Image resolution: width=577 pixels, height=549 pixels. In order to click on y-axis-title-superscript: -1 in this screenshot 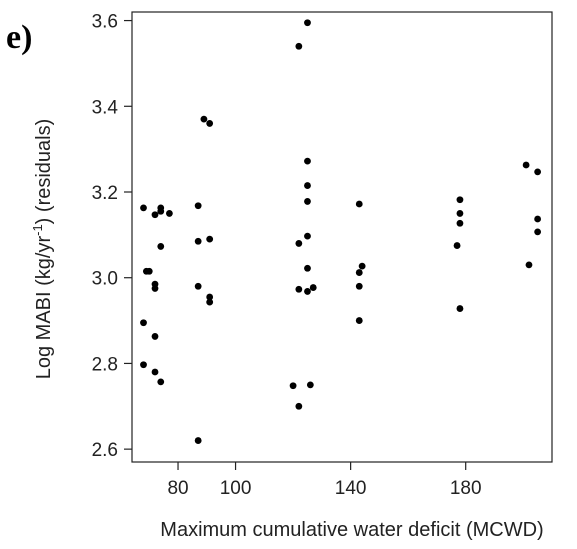, I will do `click(37, 230)`.